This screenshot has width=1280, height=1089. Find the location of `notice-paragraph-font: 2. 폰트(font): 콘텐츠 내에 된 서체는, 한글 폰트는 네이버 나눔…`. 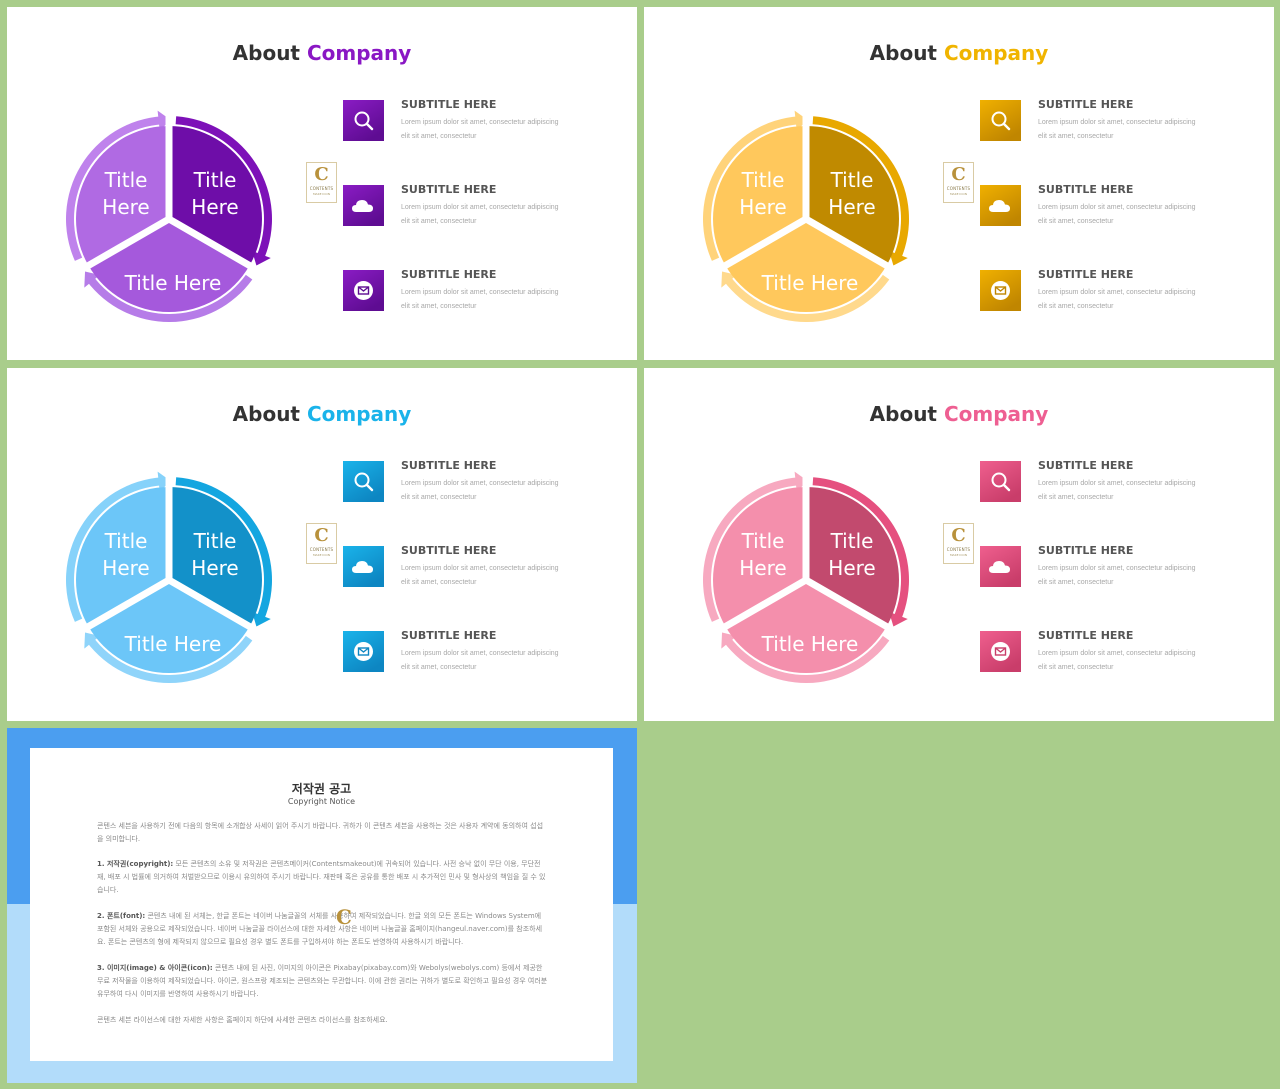

notice-paragraph-font: 2. 폰트(font): 콘텐츠 내에 된 서체는, 한글 폰트는 네이버 나눔… is located at coordinates (320, 929).